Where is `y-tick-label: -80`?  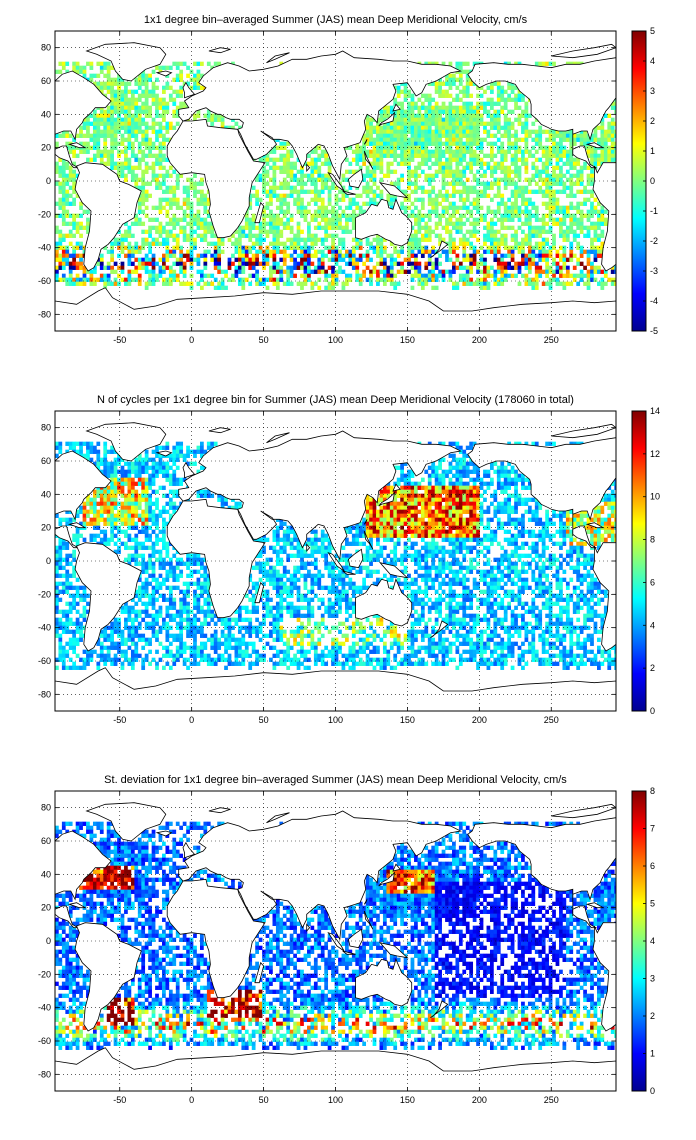
y-tick-label: -80 is located at coordinates (44, 314).